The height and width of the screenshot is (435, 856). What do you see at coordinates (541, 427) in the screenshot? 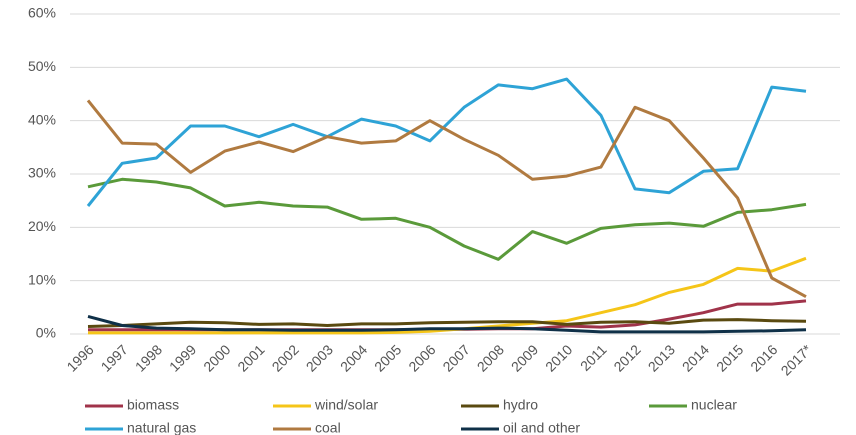
I see `legend-label: oil and other` at bounding box center [541, 427].